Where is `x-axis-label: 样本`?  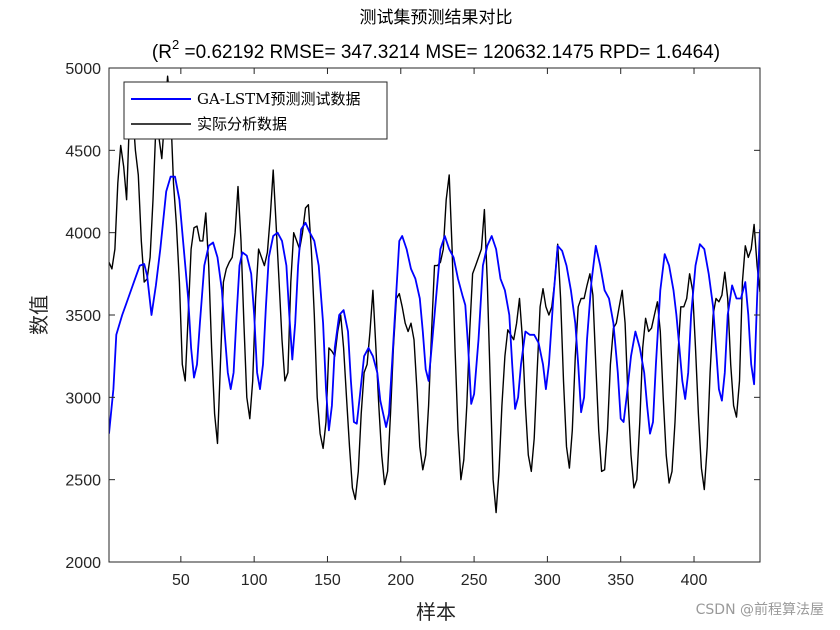
x-axis-label: 样本 is located at coordinates (436, 612).